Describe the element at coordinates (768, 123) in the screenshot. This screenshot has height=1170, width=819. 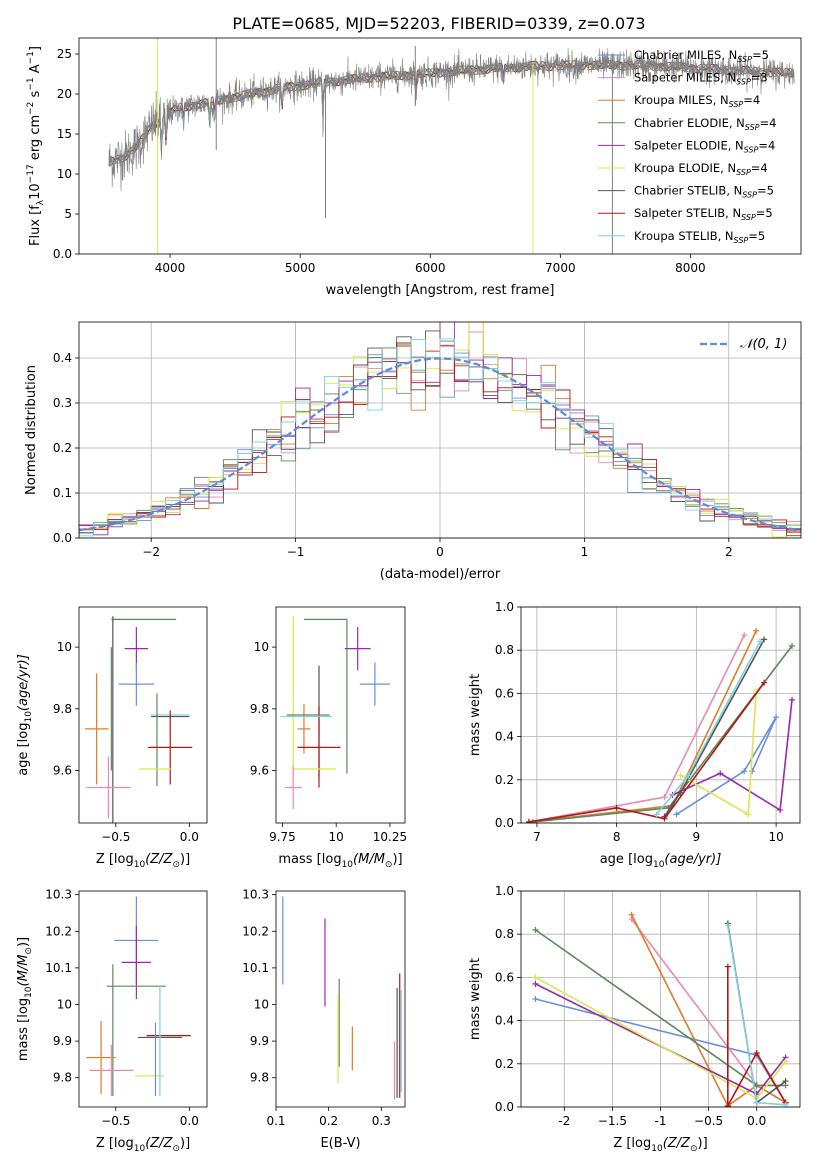
I see `label-part: =4` at that location.